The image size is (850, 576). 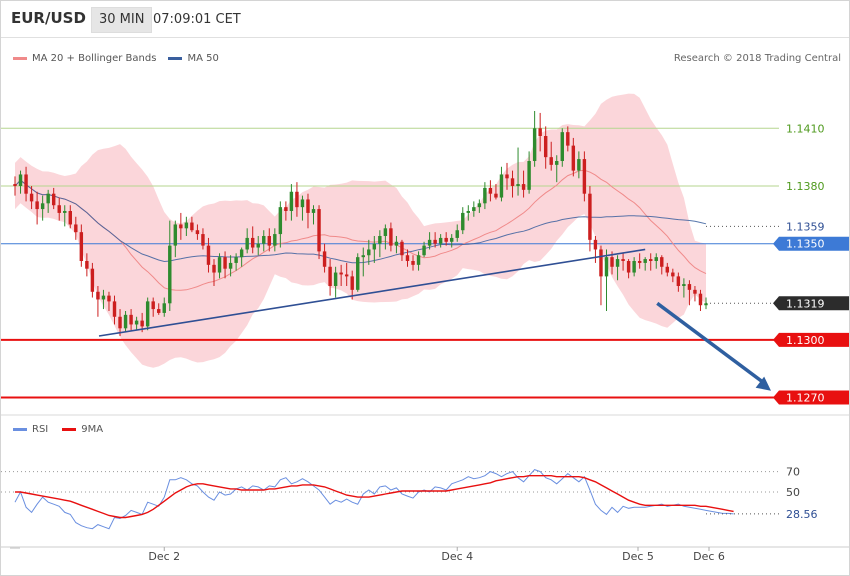 What do you see at coordinates (811, 397) in the screenshot?
I see `support-1-1270-label-bg` at bounding box center [811, 397].